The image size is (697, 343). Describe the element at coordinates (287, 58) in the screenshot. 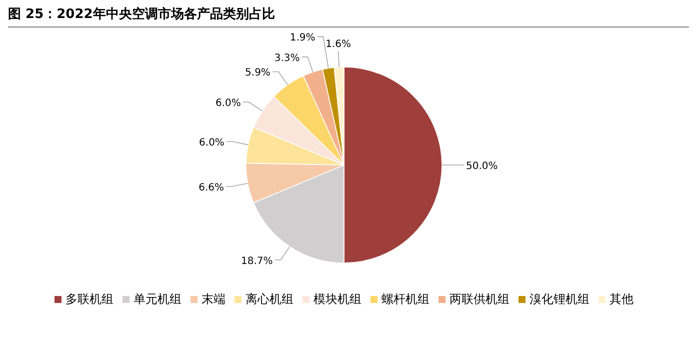

I see `data-label: 3.3%` at that location.